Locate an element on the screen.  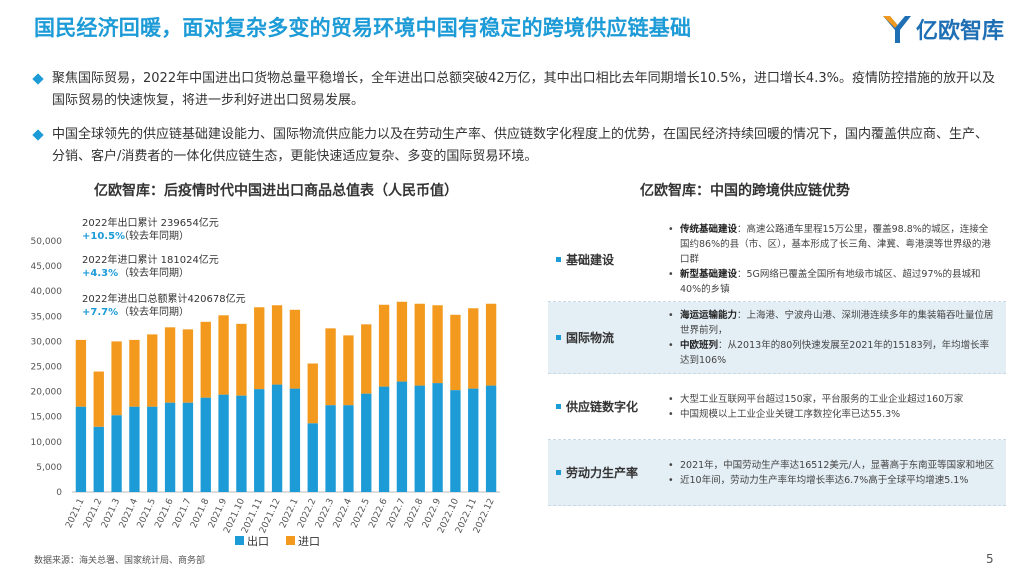
y-tick-label: 25,000 is located at coordinates (47, 368).